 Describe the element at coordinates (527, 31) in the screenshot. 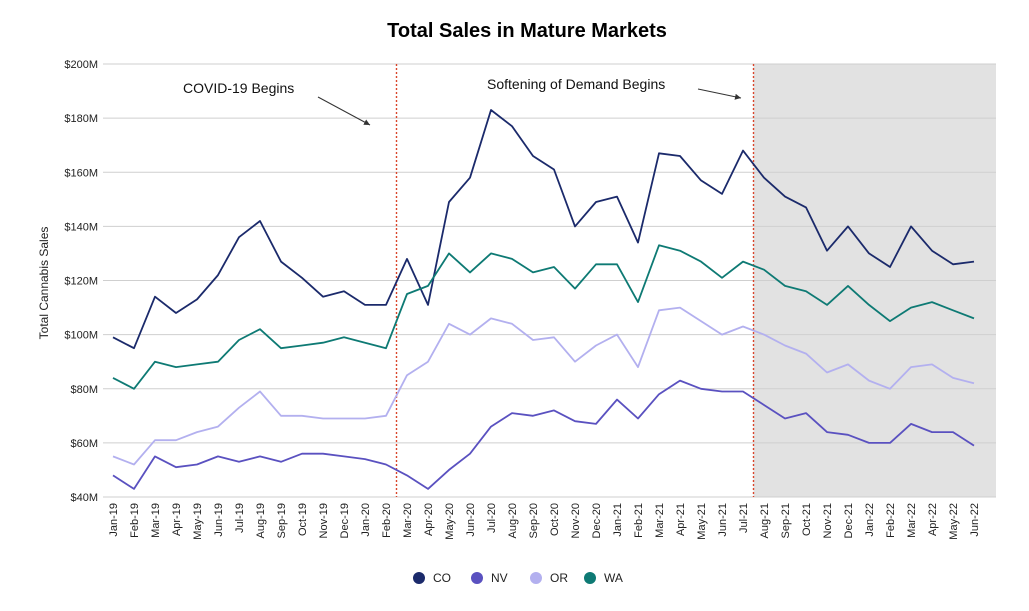

I see `chart-title: Total Sales in Mature Markets` at that location.